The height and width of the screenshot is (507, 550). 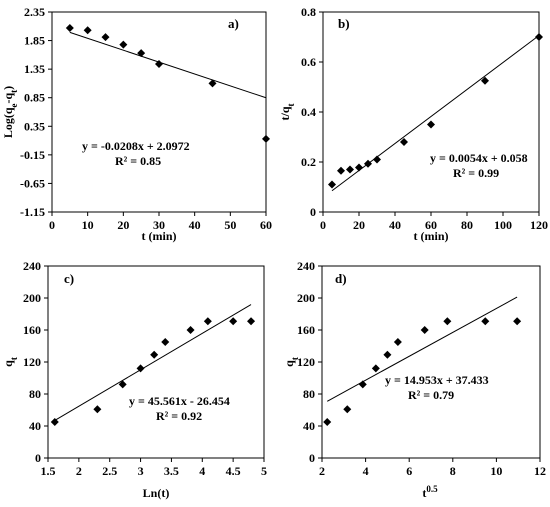 I want to click on x-tick-label: 4.5, so click(x=233, y=471).